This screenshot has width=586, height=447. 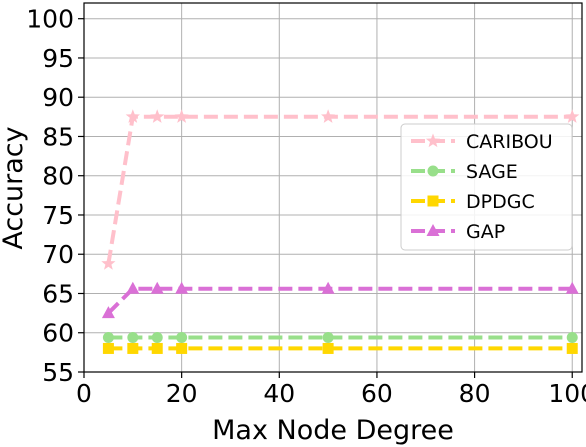 What do you see at coordinates (50, 19) in the screenshot?
I see `y-tick-label: 100` at bounding box center [50, 19].